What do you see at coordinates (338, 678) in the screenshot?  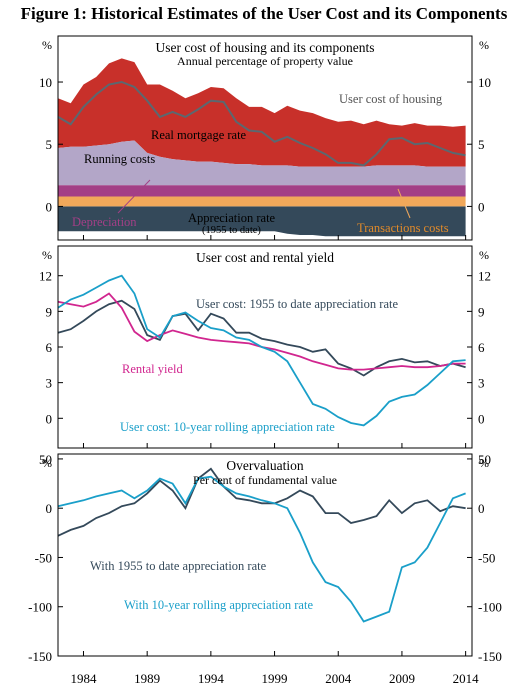 I see `x-tick-label: 2004` at bounding box center [338, 678].